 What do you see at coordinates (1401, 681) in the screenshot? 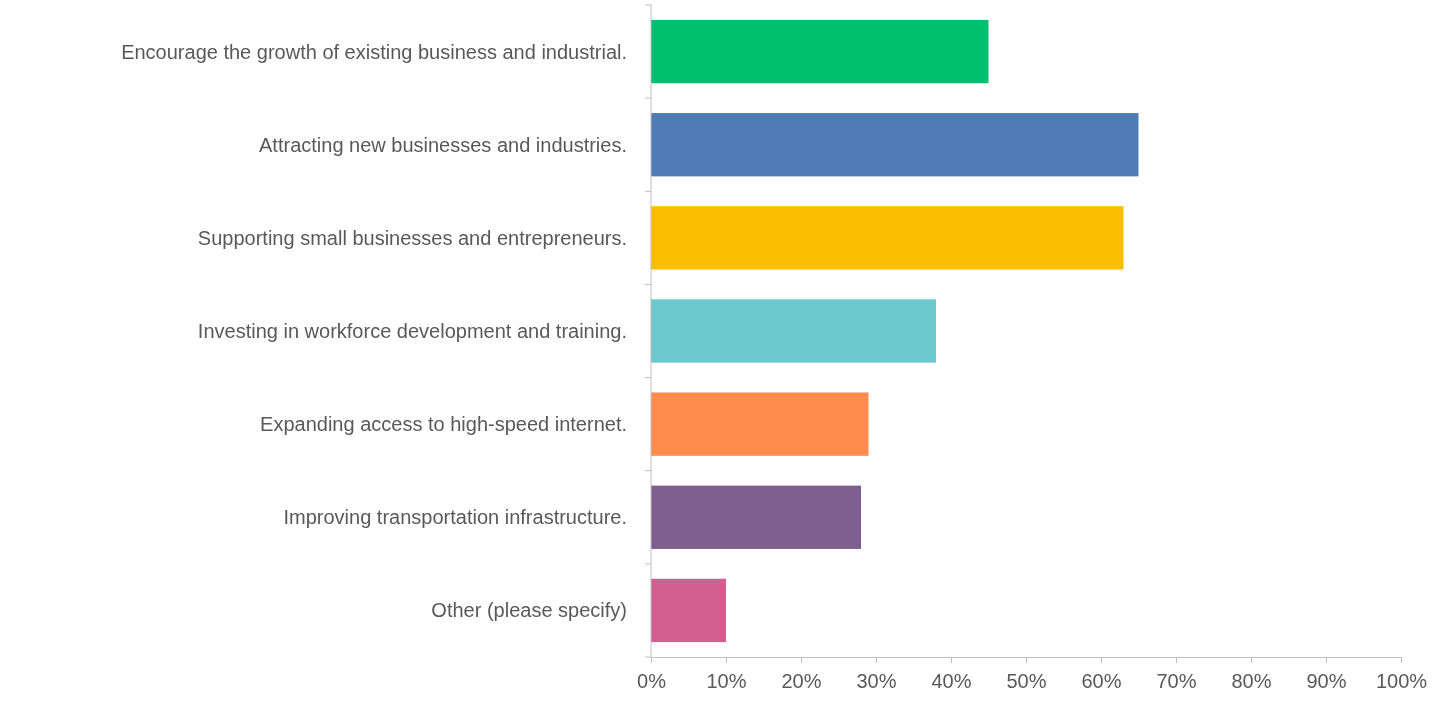
I see `x-tick-label: 100%` at bounding box center [1401, 681].